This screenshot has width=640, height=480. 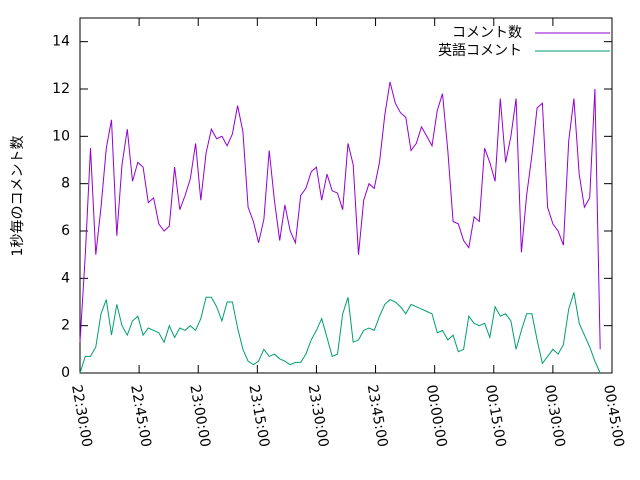 I want to click on legend-label: 英語コメント, so click(x=480, y=50).